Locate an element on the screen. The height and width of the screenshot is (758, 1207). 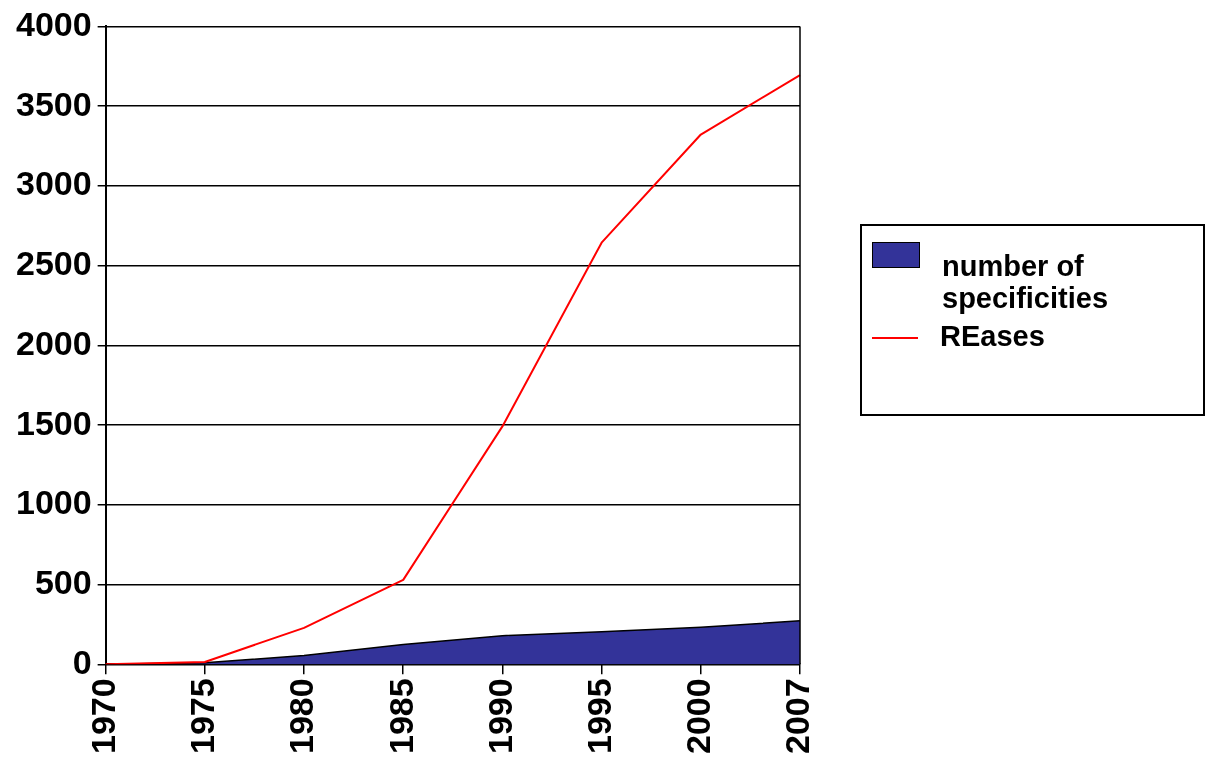
x-tick-label: 1970 is located at coordinates (103, 716).